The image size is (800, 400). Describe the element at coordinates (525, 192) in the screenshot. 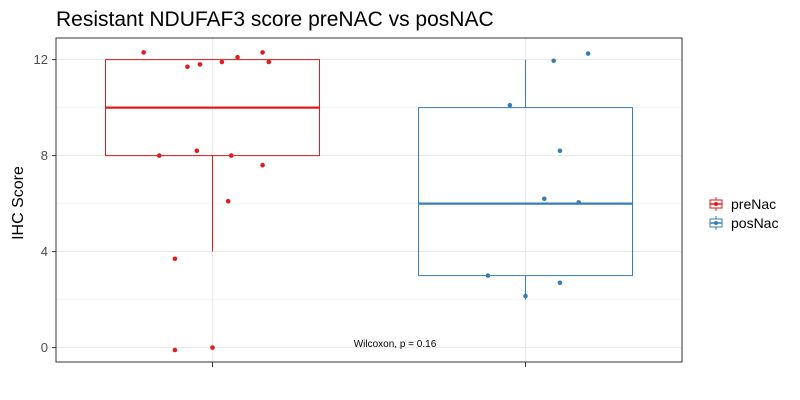

I see `iqr-box` at that location.